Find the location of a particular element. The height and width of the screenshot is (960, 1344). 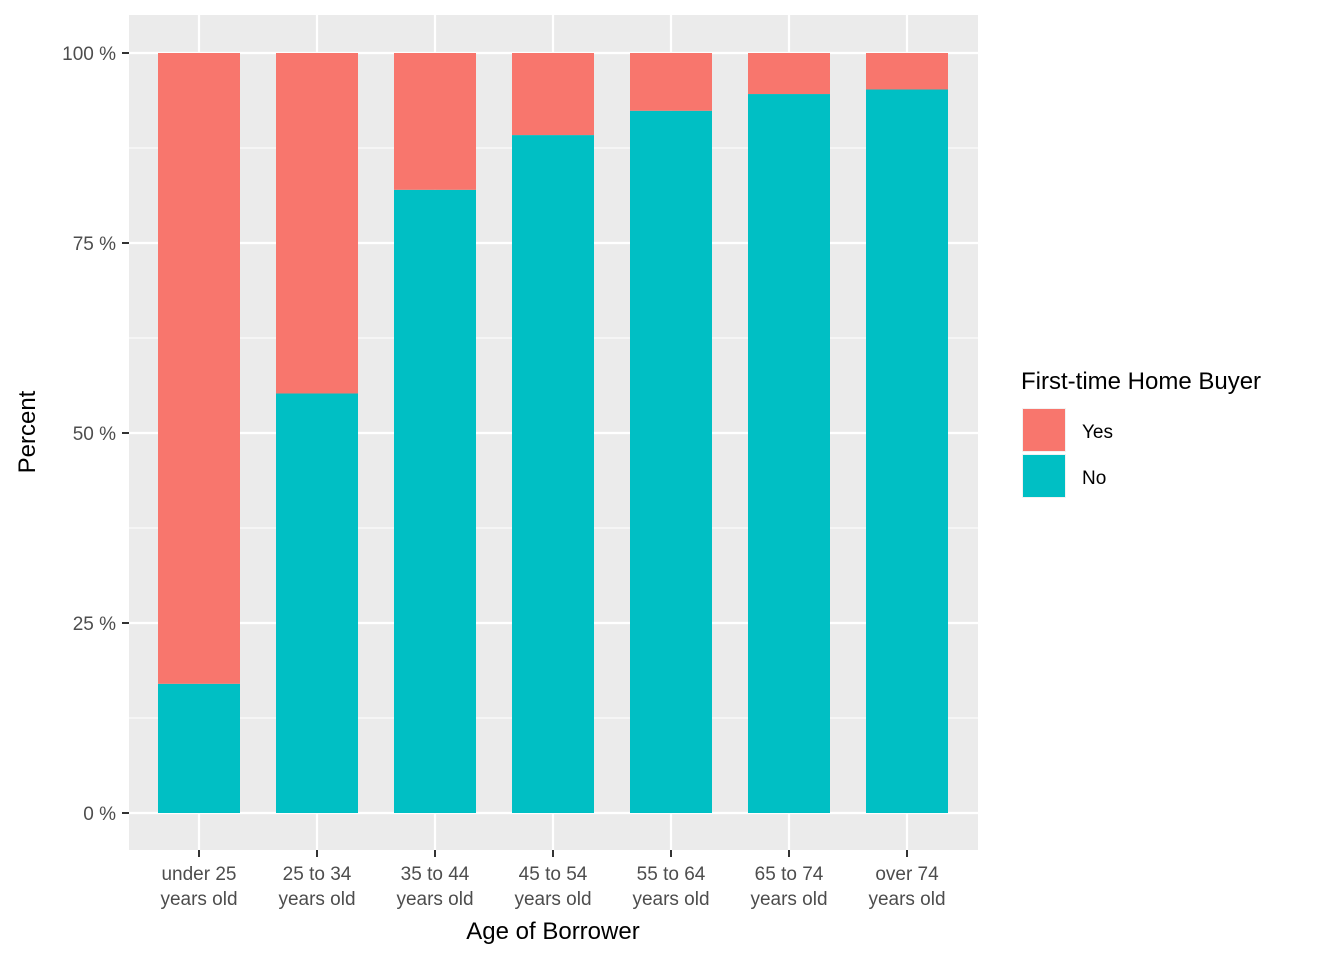

x-tick-label: 35 to 44 years old is located at coordinates (434, 887).